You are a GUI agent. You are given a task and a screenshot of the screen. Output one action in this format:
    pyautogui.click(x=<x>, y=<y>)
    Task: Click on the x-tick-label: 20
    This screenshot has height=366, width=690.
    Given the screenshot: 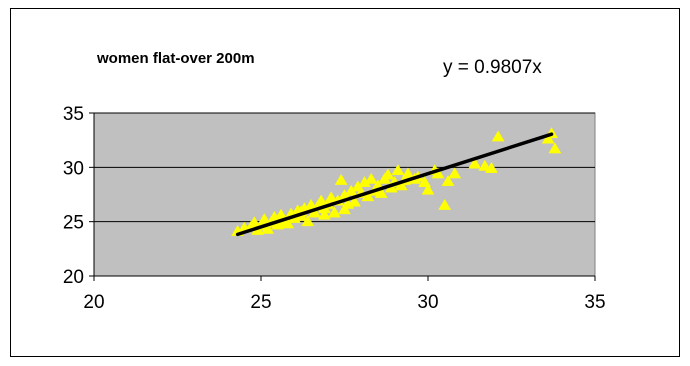 What is the action you would take?
    pyautogui.click(x=93, y=302)
    